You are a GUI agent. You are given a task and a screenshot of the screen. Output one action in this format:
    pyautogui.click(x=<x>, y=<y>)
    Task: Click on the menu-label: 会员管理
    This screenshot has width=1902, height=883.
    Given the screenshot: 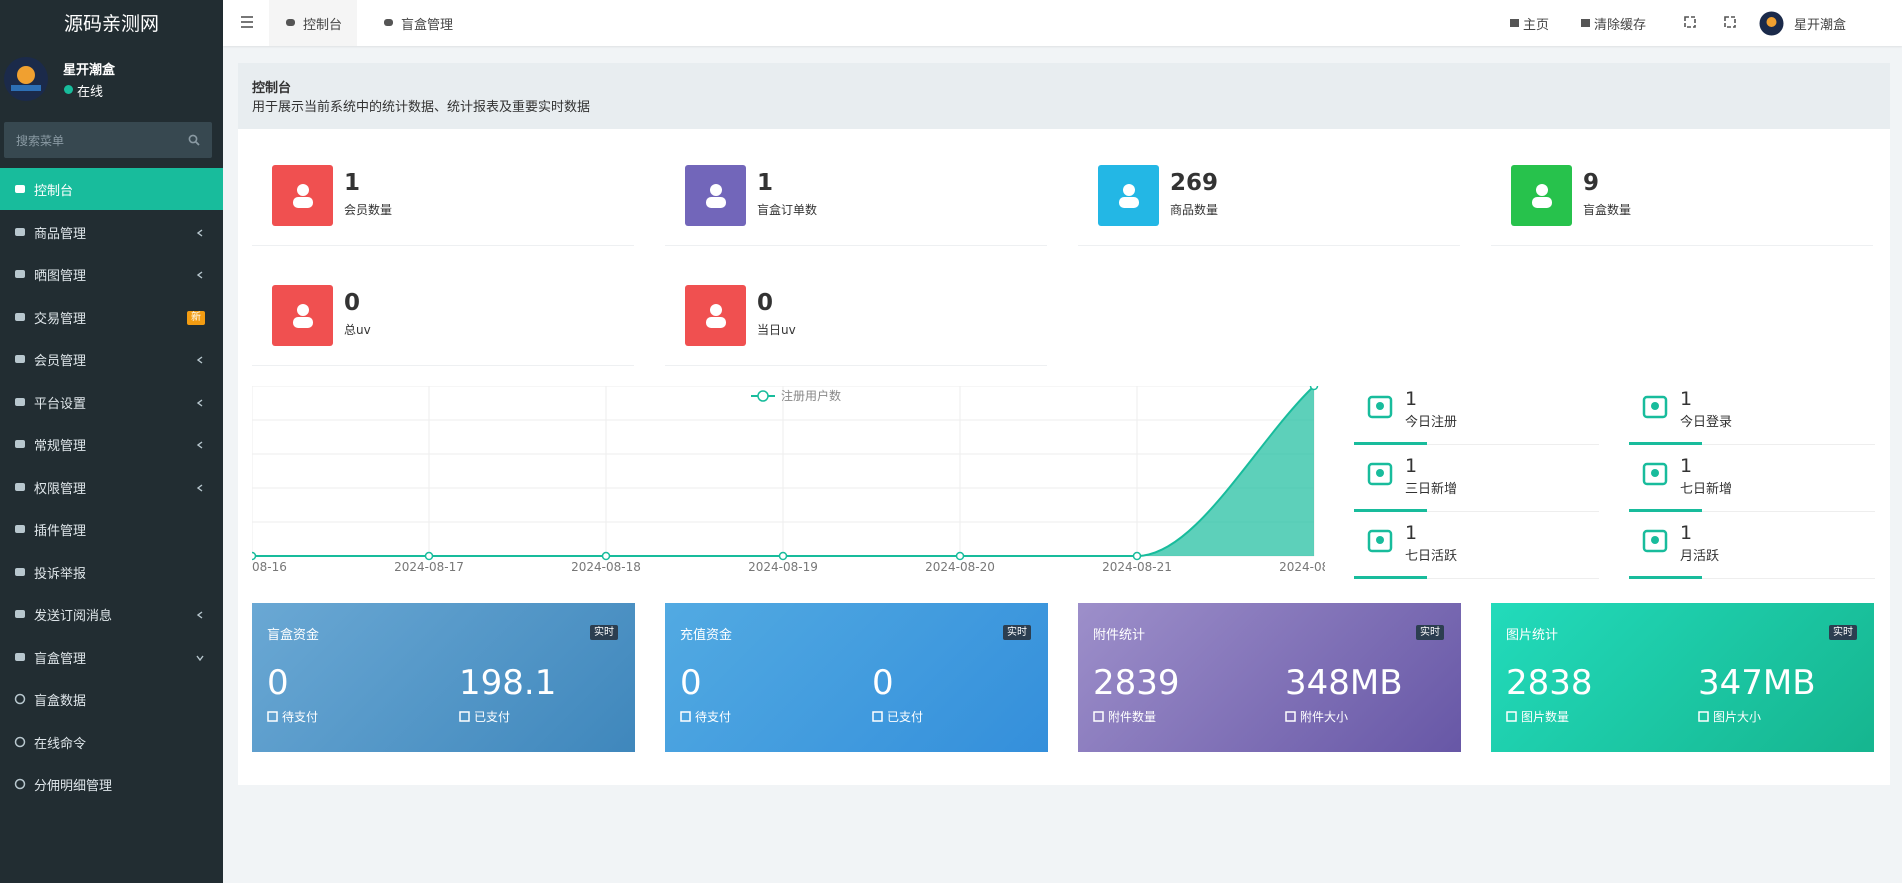 What is the action you would take?
    pyautogui.click(x=60, y=361)
    